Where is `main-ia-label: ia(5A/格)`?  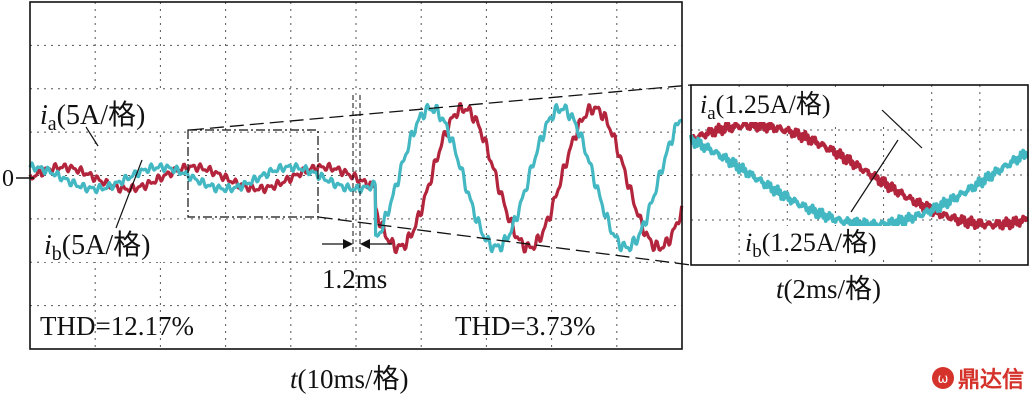
main-ia-label: ia(5A/格) is located at coordinates (111, 114).